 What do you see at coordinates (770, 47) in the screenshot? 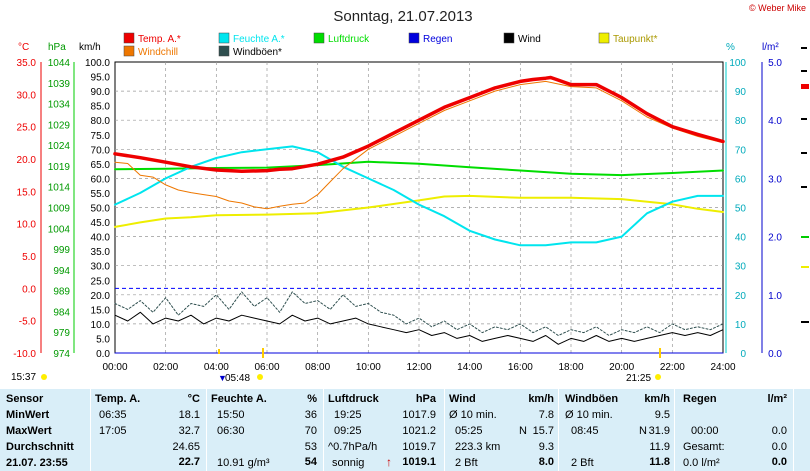
I see `rain-unit-label: l/m²` at bounding box center [770, 47].